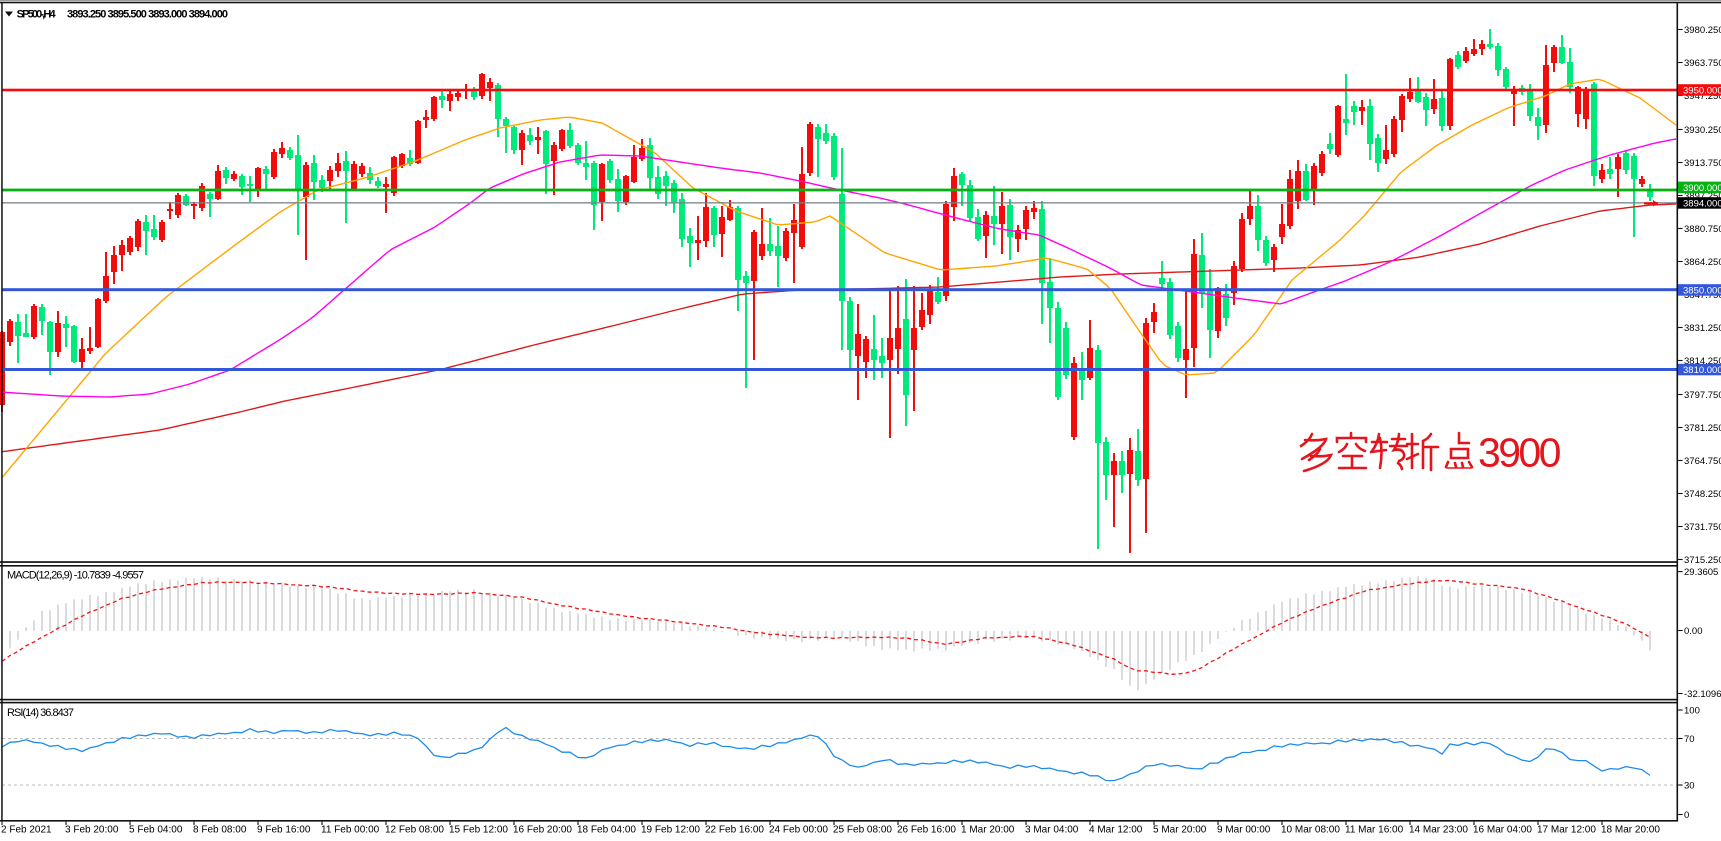 This screenshot has height=841, width=1721. What do you see at coordinates (1438, 830) in the screenshot?
I see `svg-text: 14 Mar 23:00` at bounding box center [1438, 830].